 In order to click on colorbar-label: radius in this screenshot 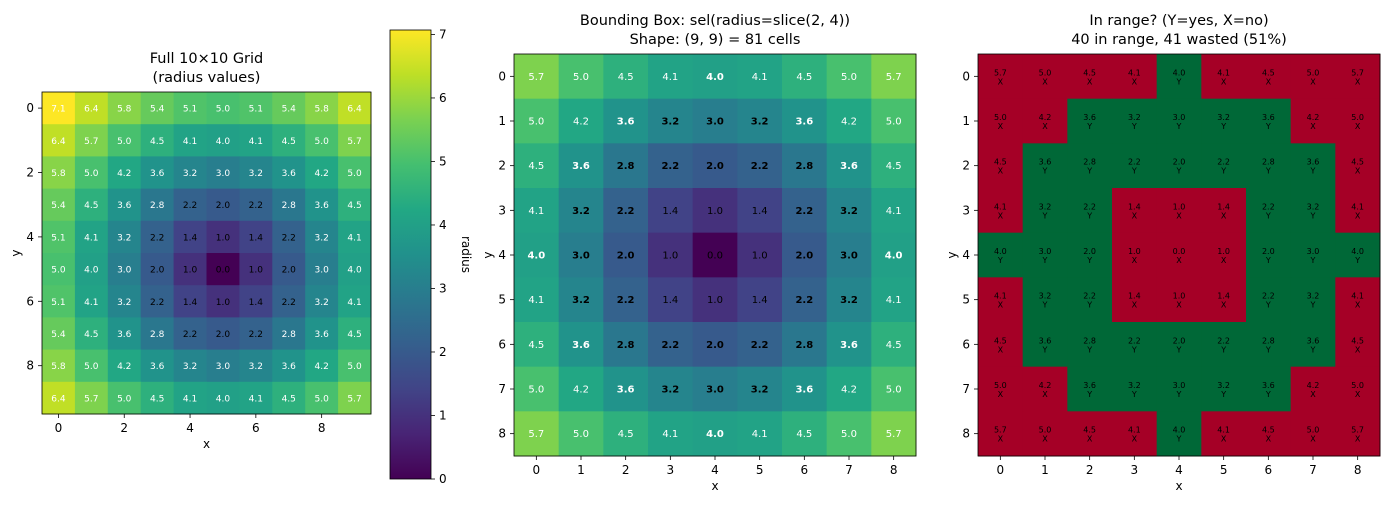, I will do `click(466, 254)`.